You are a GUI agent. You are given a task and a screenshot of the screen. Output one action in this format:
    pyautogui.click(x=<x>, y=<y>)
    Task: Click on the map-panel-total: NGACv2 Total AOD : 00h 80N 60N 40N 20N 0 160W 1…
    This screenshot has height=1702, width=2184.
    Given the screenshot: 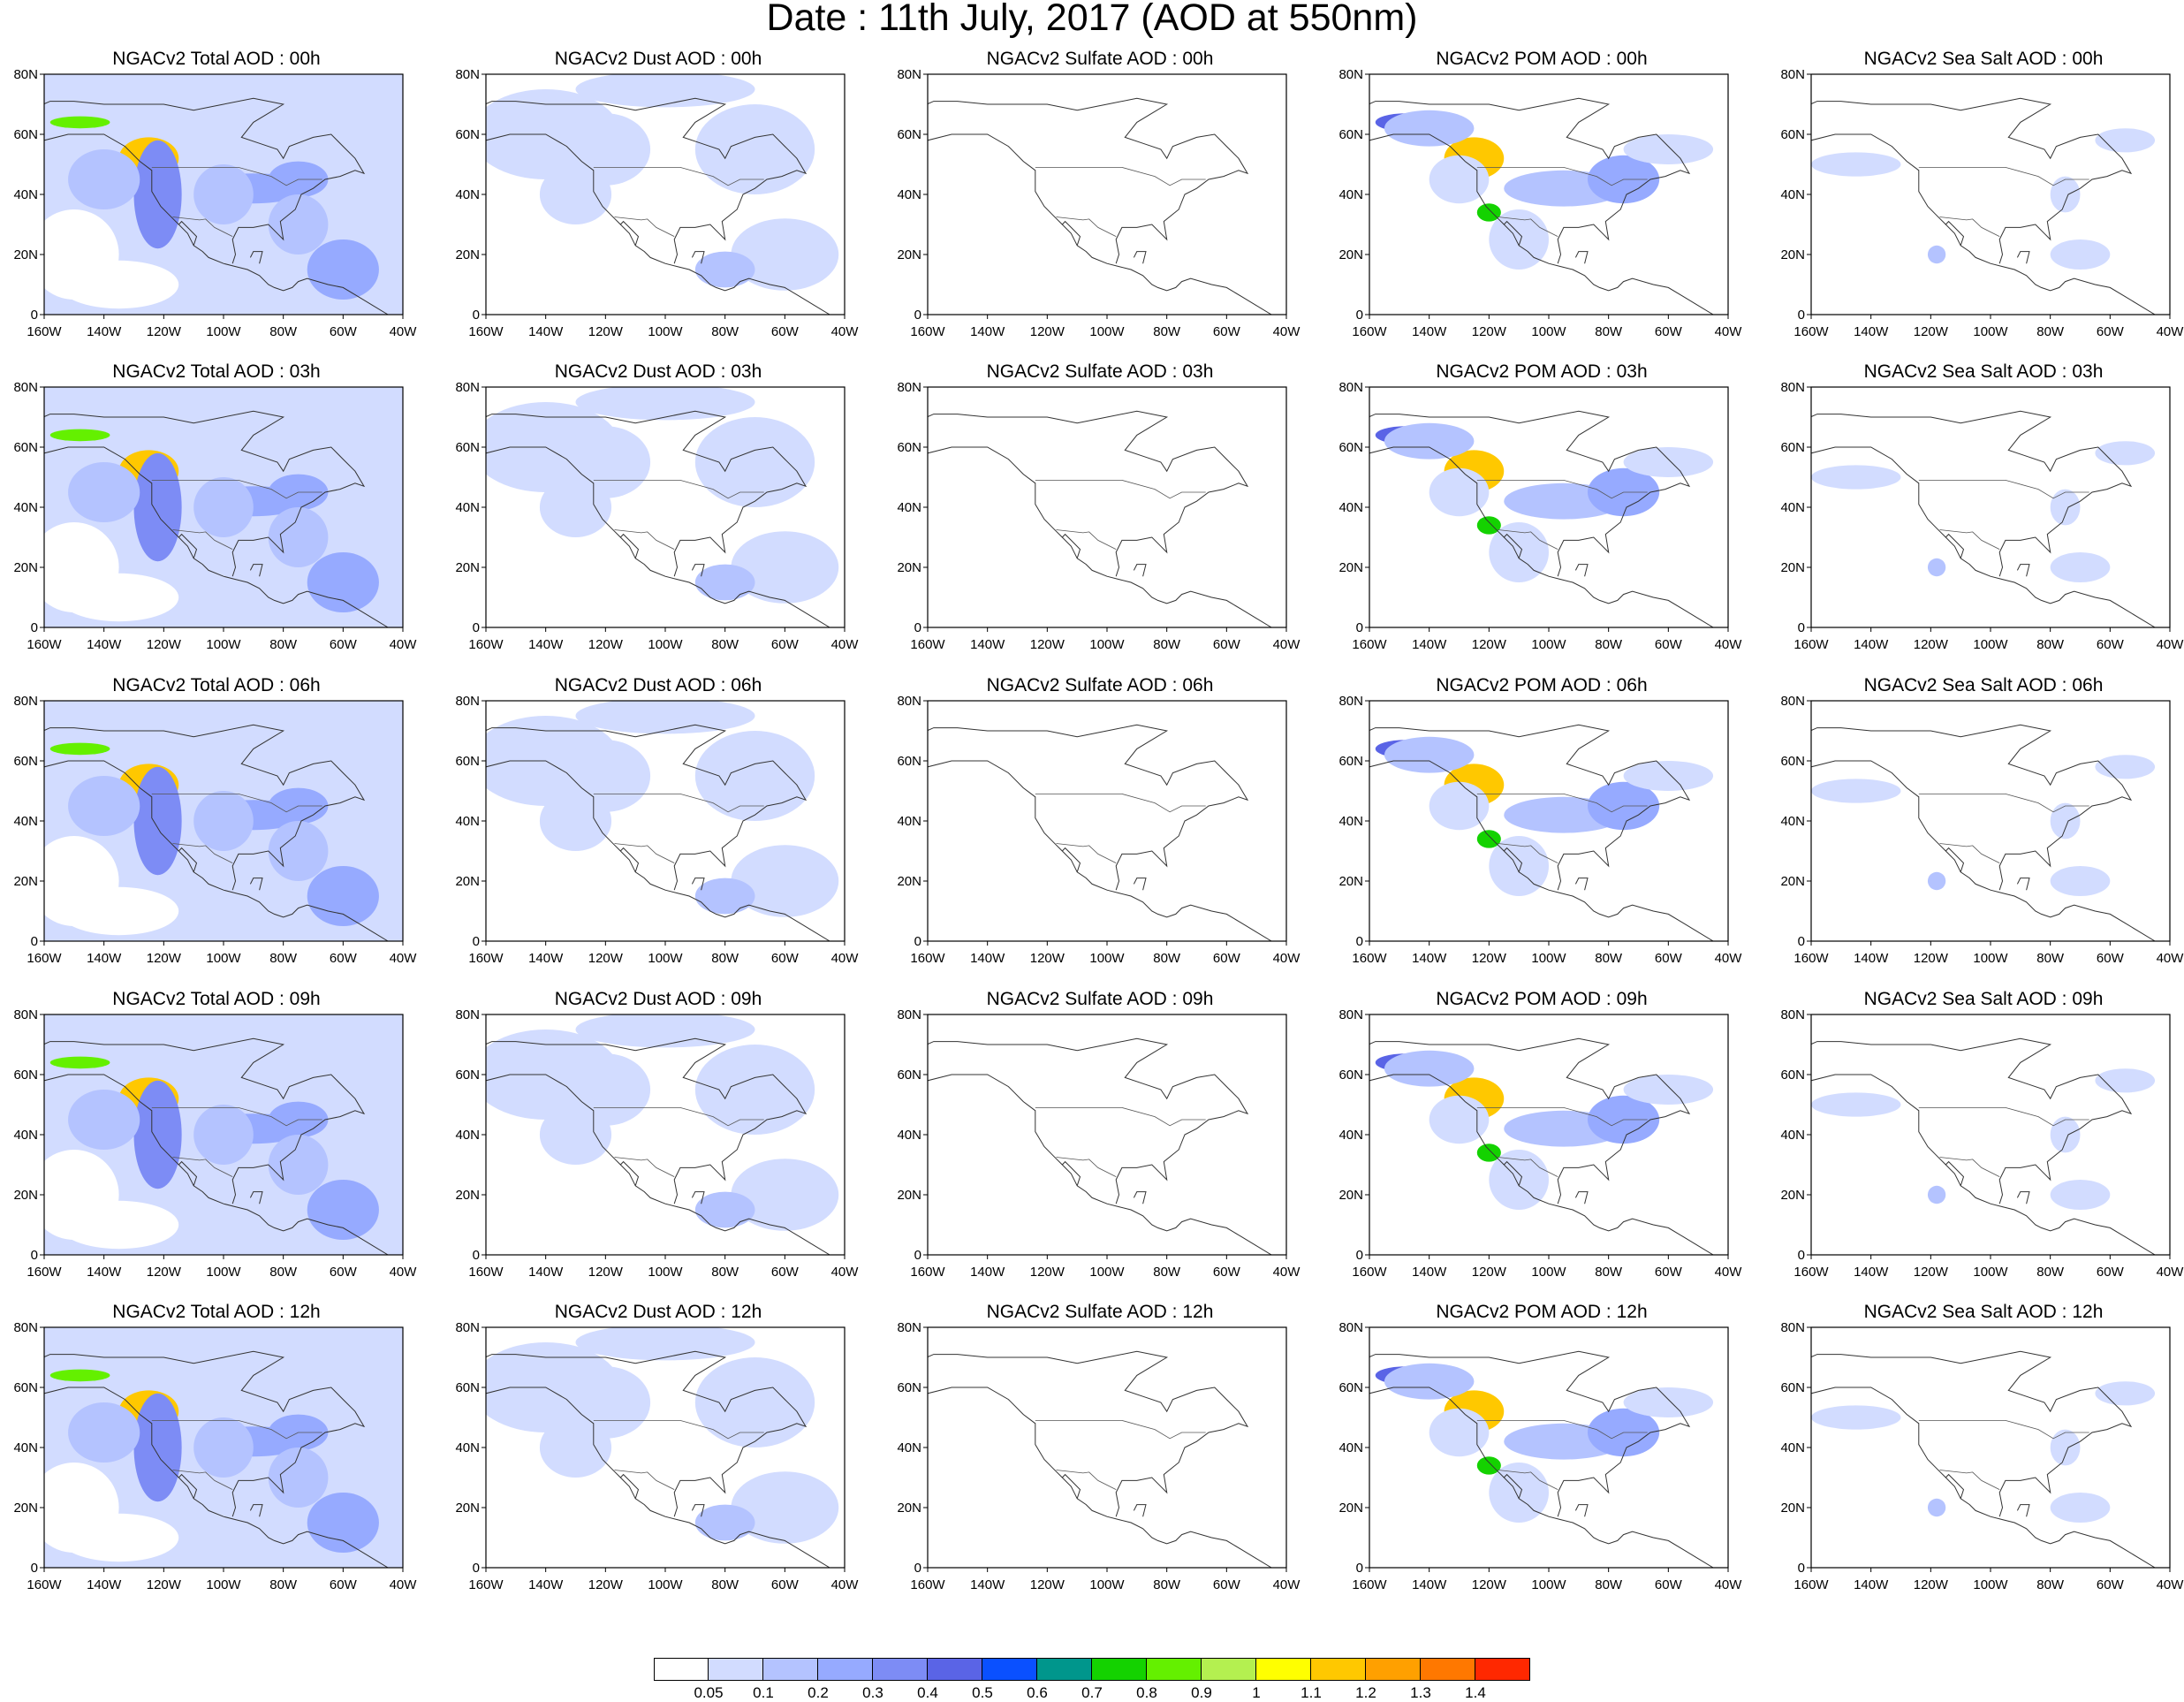 What is the action you would take?
    pyautogui.click(x=216, y=198)
    